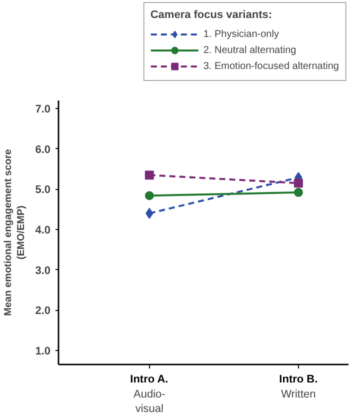 The width and height of the screenshot is (357, 417). I want to click on y-tick-label: 7.0, so click(43, 110).